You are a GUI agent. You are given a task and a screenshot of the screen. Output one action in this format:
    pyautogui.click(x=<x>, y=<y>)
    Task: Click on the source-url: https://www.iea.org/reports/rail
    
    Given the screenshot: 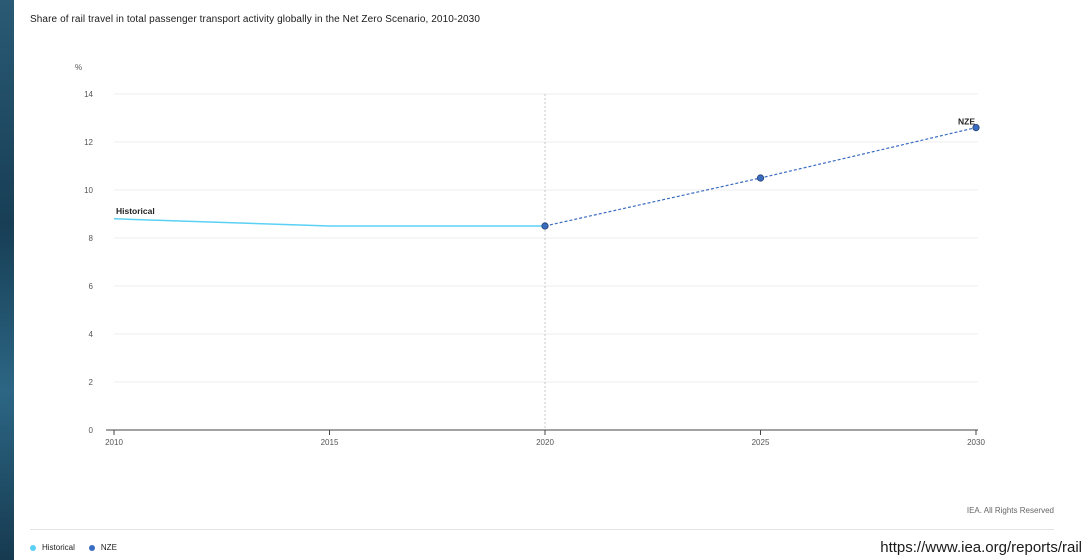 What is the action you would take?
    pyautogui.click(x=981, y=547)
    